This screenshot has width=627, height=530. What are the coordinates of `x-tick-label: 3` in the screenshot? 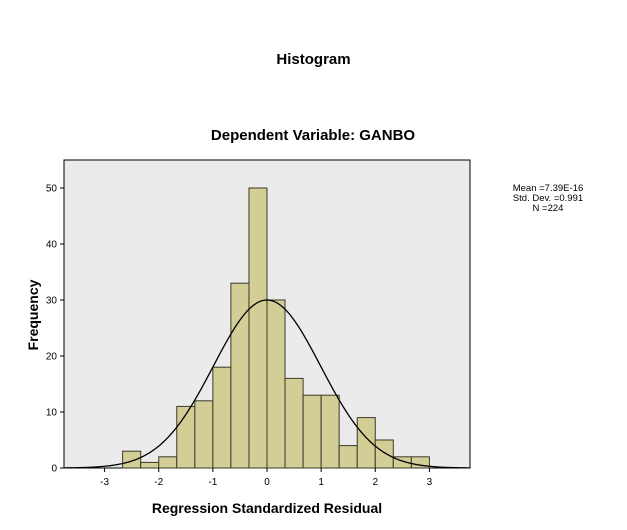 It's located at (430, 482).